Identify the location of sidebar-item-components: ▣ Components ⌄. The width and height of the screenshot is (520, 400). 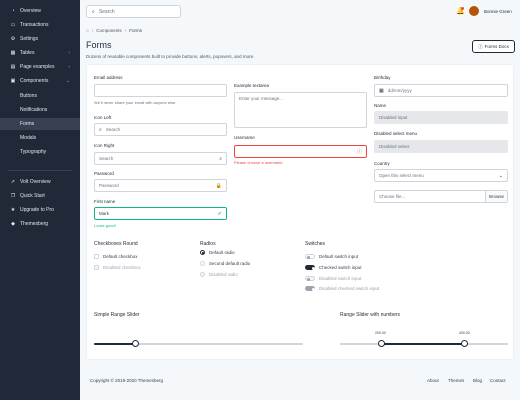
(40, 81).